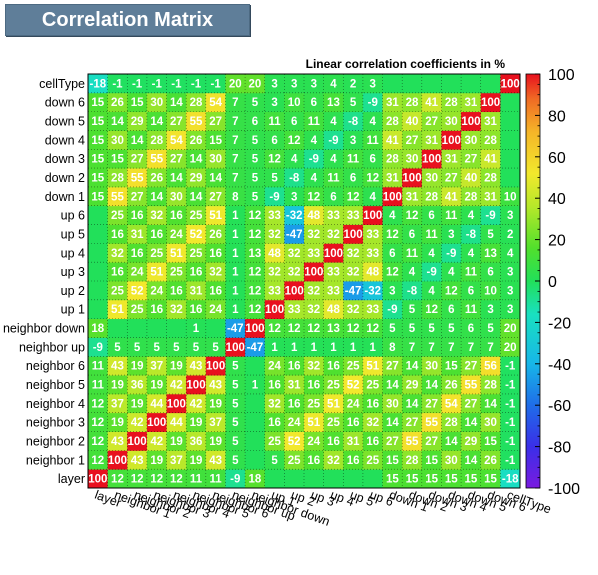 The width and height of the screenshot is (598, 575). What do you see at coordinates (235, 84) in the screenshot?
I see `cell-value: 20` at bounding box center [235, 84].